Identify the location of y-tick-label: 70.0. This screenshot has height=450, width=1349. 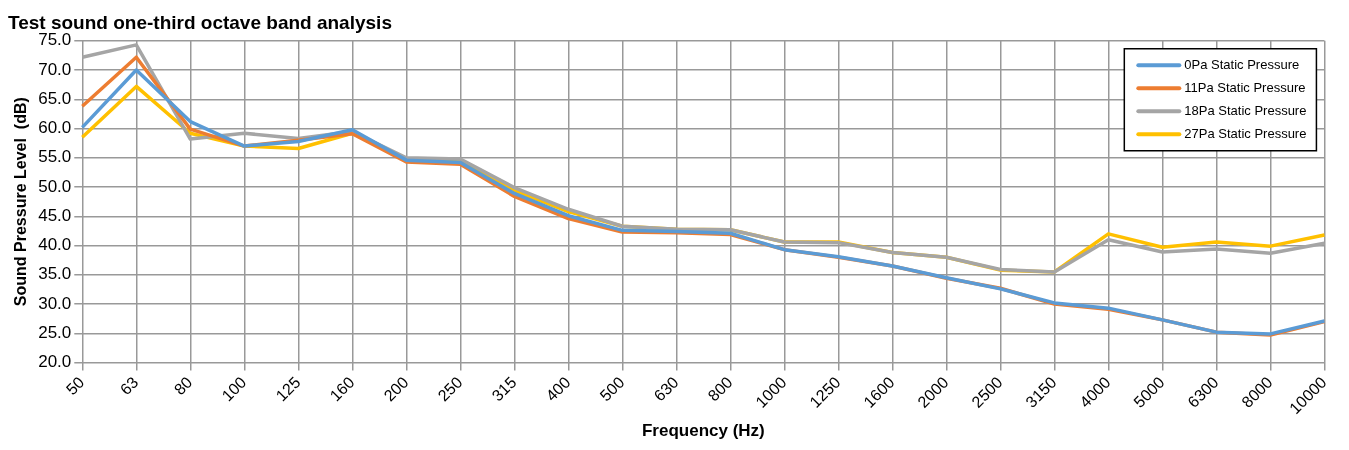
(55, 69).